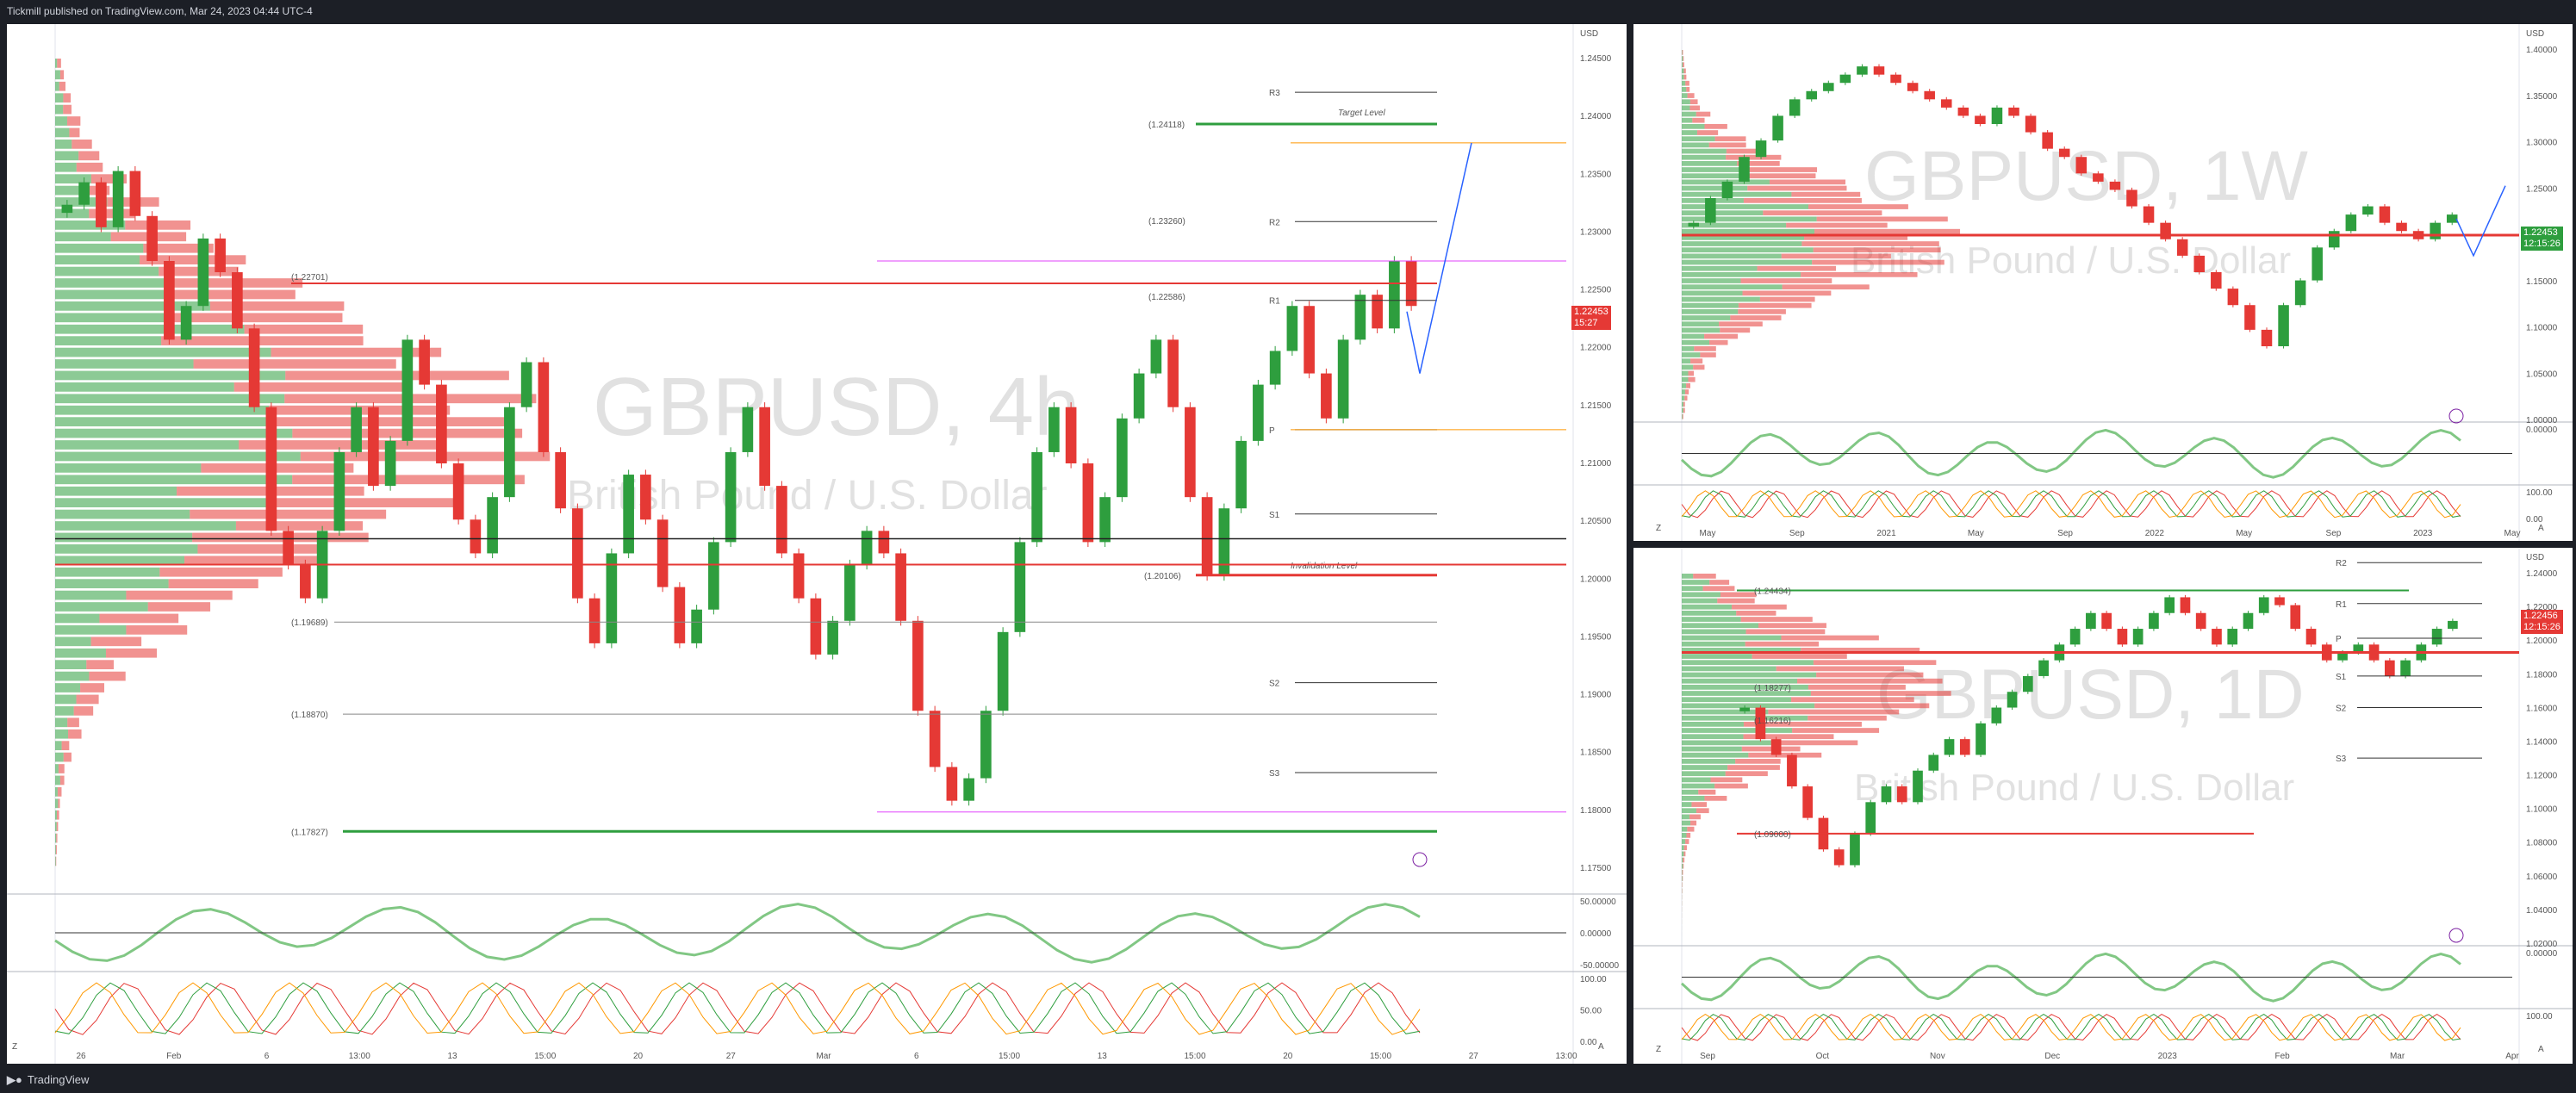 The width and height of the screenshot is (2576, 1093). Describe the element at coordinates (1010, 1056) in the screenshot. I see `x-tick-label: 15:00` at that location.